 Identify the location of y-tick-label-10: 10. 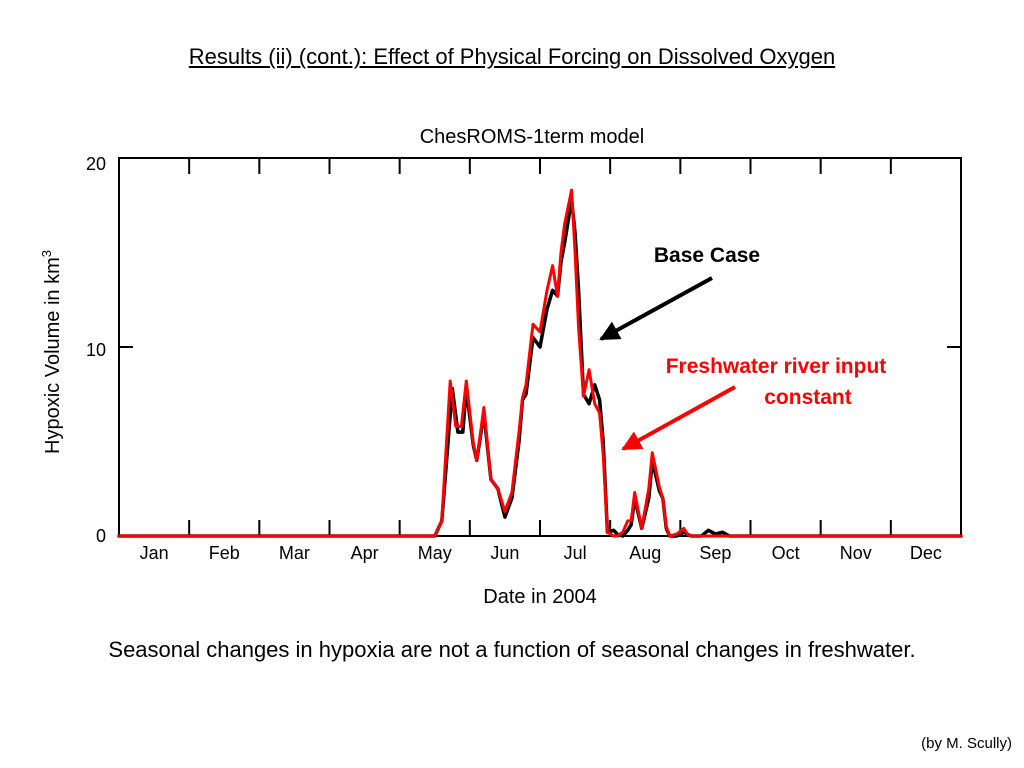
(96, 350).